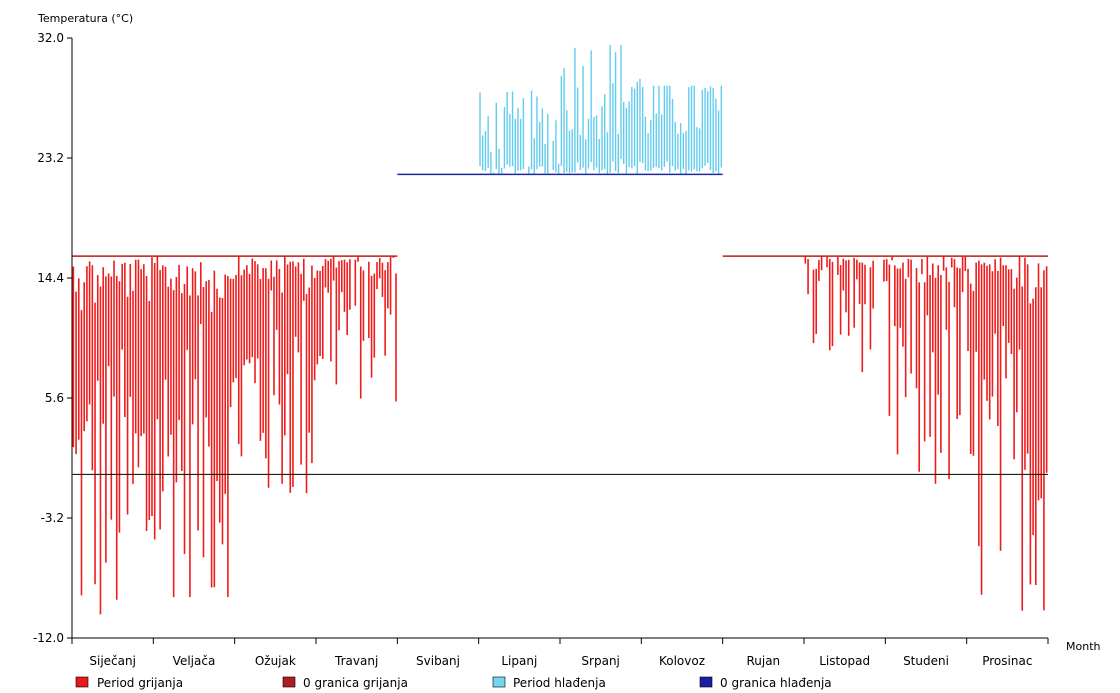  What do you see at coordinates (54, 398) in the screenshot?
I see `y-tick-label: 5.6` at bounding box center [54, 398].